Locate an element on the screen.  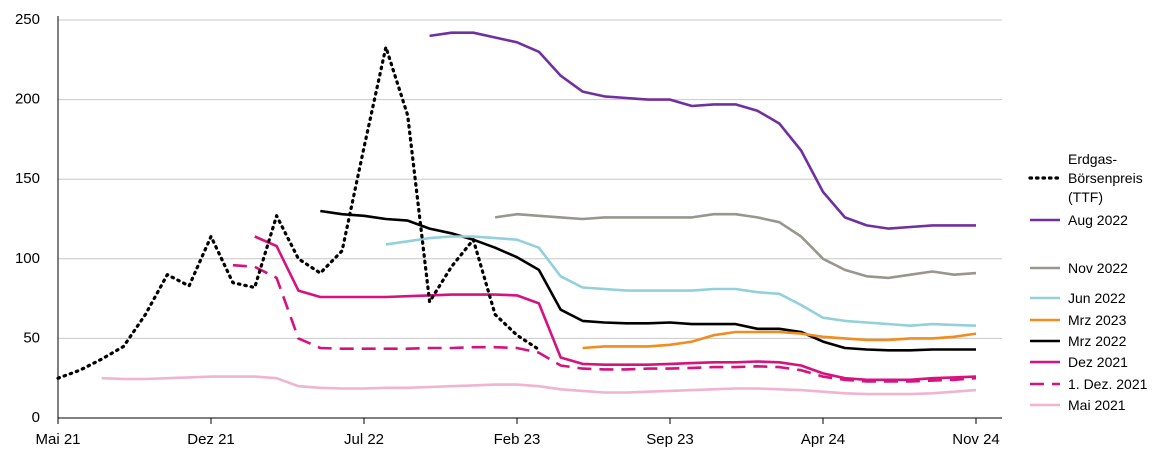
x-tick-label: Dez 21 is located at coordinates (211, 439).